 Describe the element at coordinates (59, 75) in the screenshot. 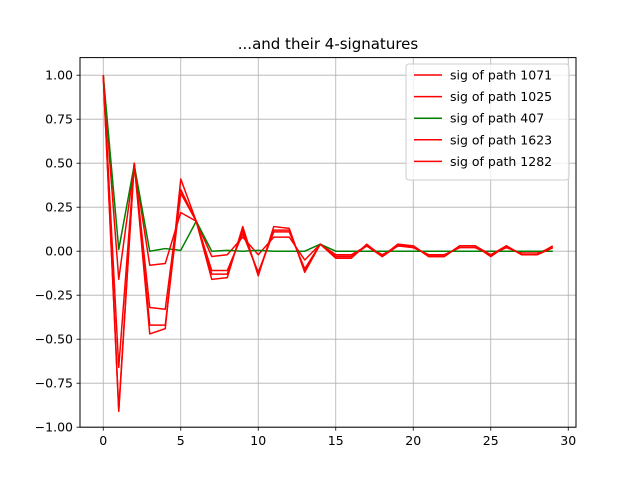

I see `y-tick-label: 1.00` at that location.